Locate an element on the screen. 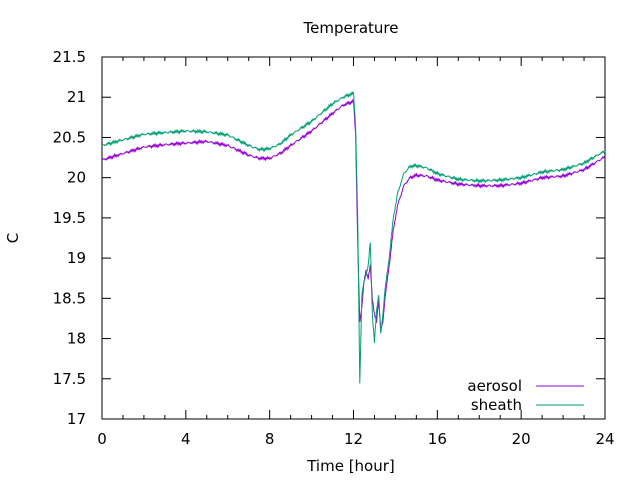 The height and width of the screenshot is (480, 640). x-tick-label: 0 is located at coordinates (102, 439).